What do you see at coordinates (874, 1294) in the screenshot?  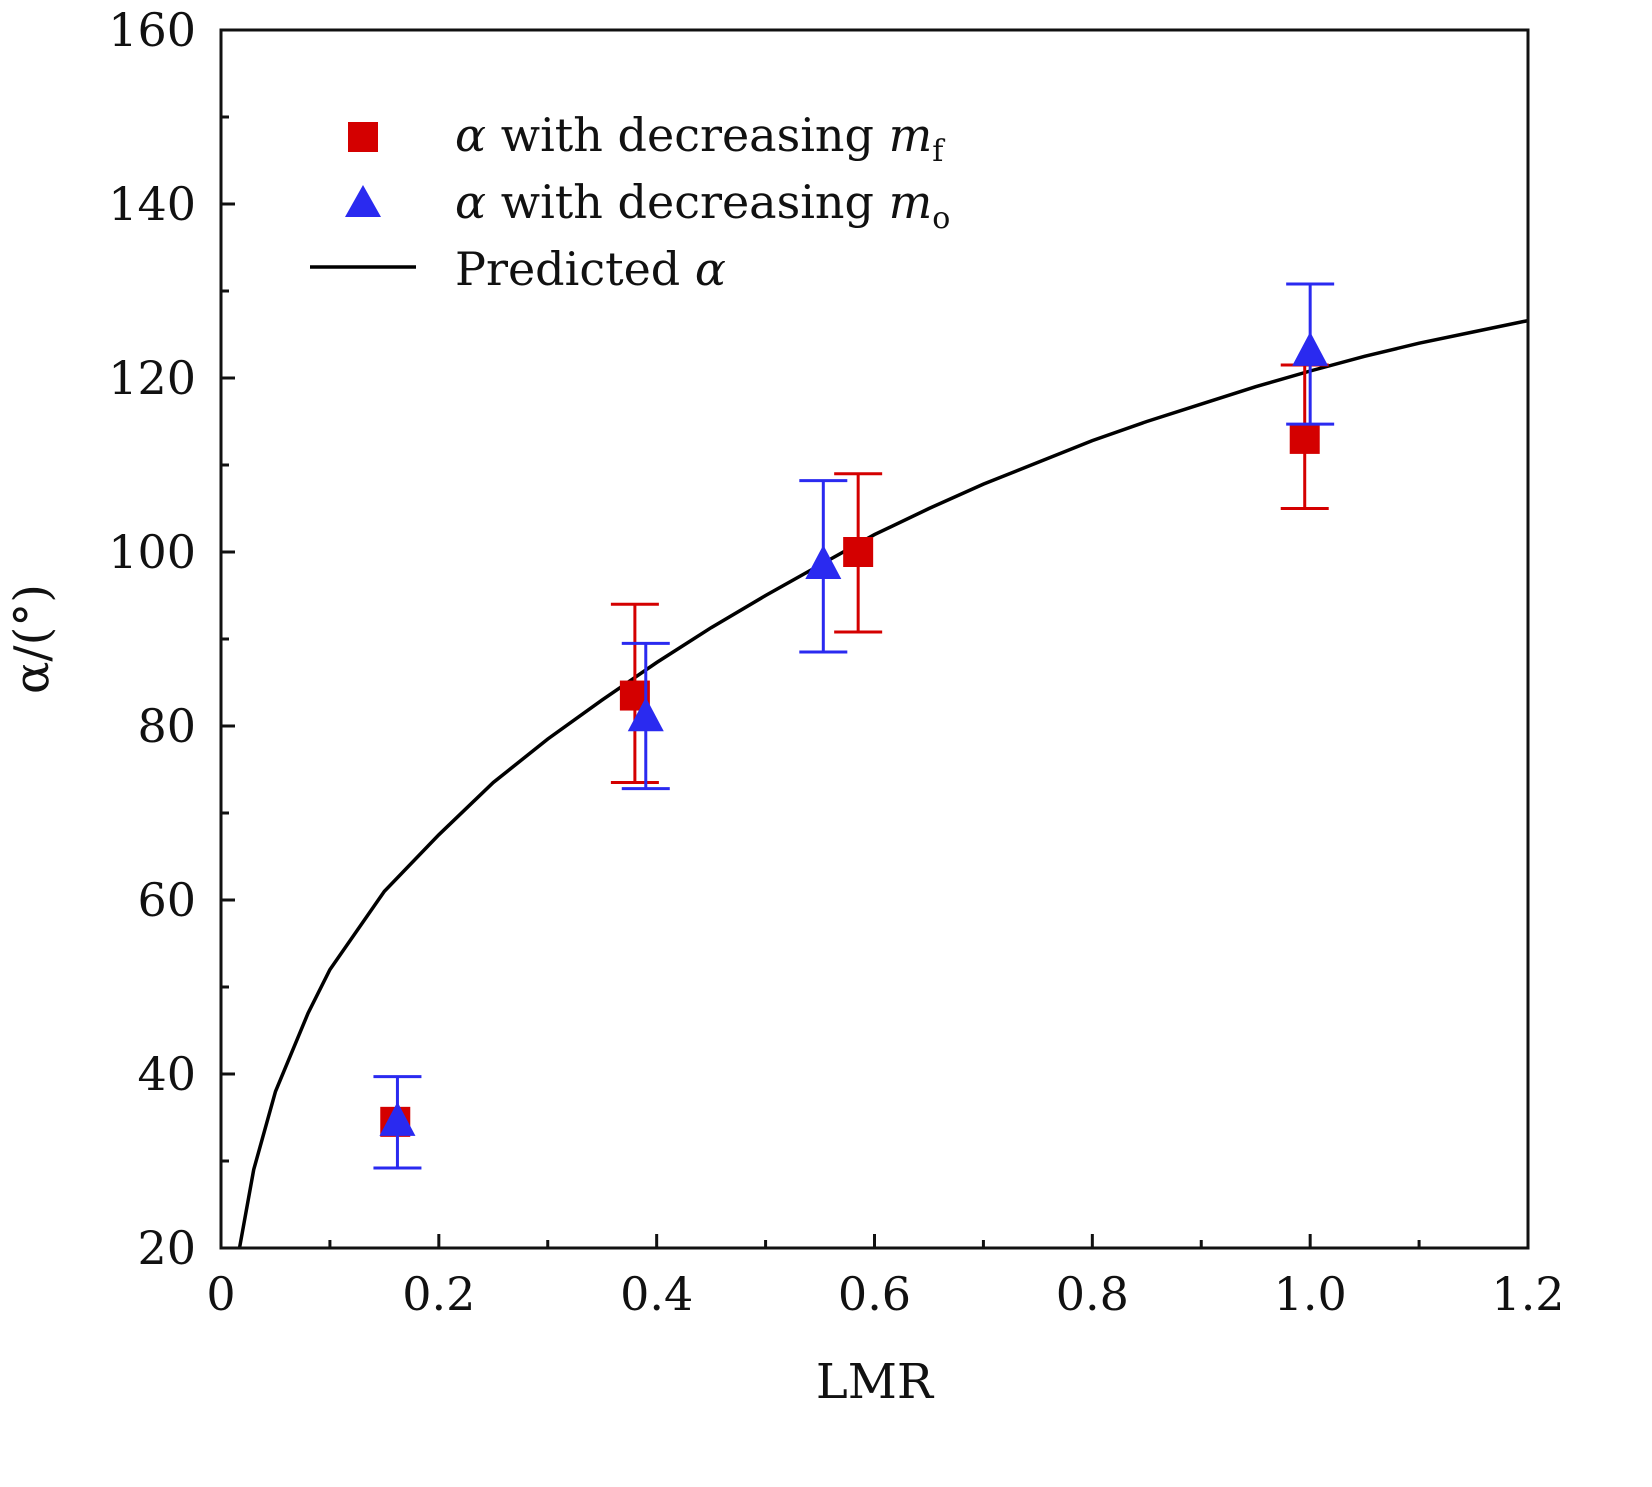 I see `x-tick-label: 0.6` at bounding box center [874, 1294].